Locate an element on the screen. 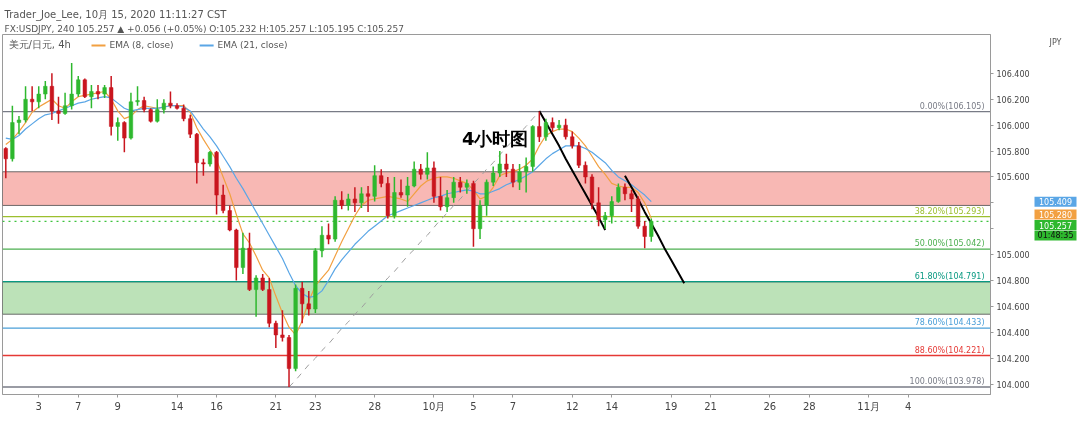  y-tick-label: 104.600 is located at coordinates (1013, 307).